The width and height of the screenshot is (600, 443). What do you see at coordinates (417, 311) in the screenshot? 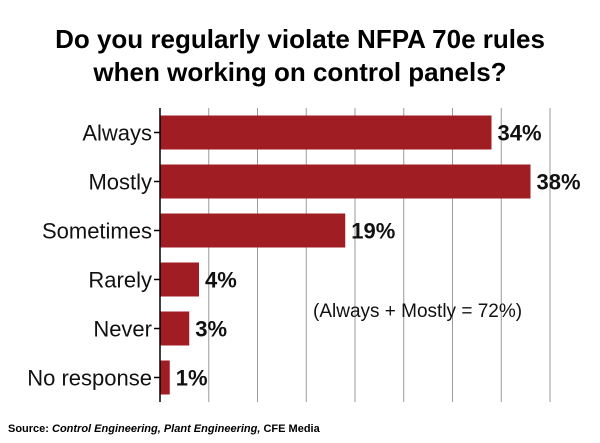
I see `annotation-note: (Always + Mostly = 72%)` at bounding box center [417, 311].